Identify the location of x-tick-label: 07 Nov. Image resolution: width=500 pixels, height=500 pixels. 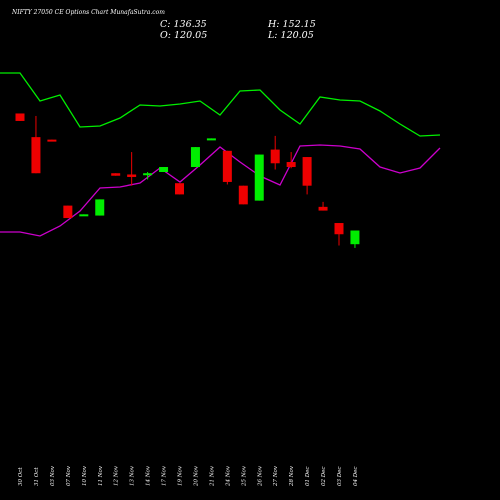
(69, 475).